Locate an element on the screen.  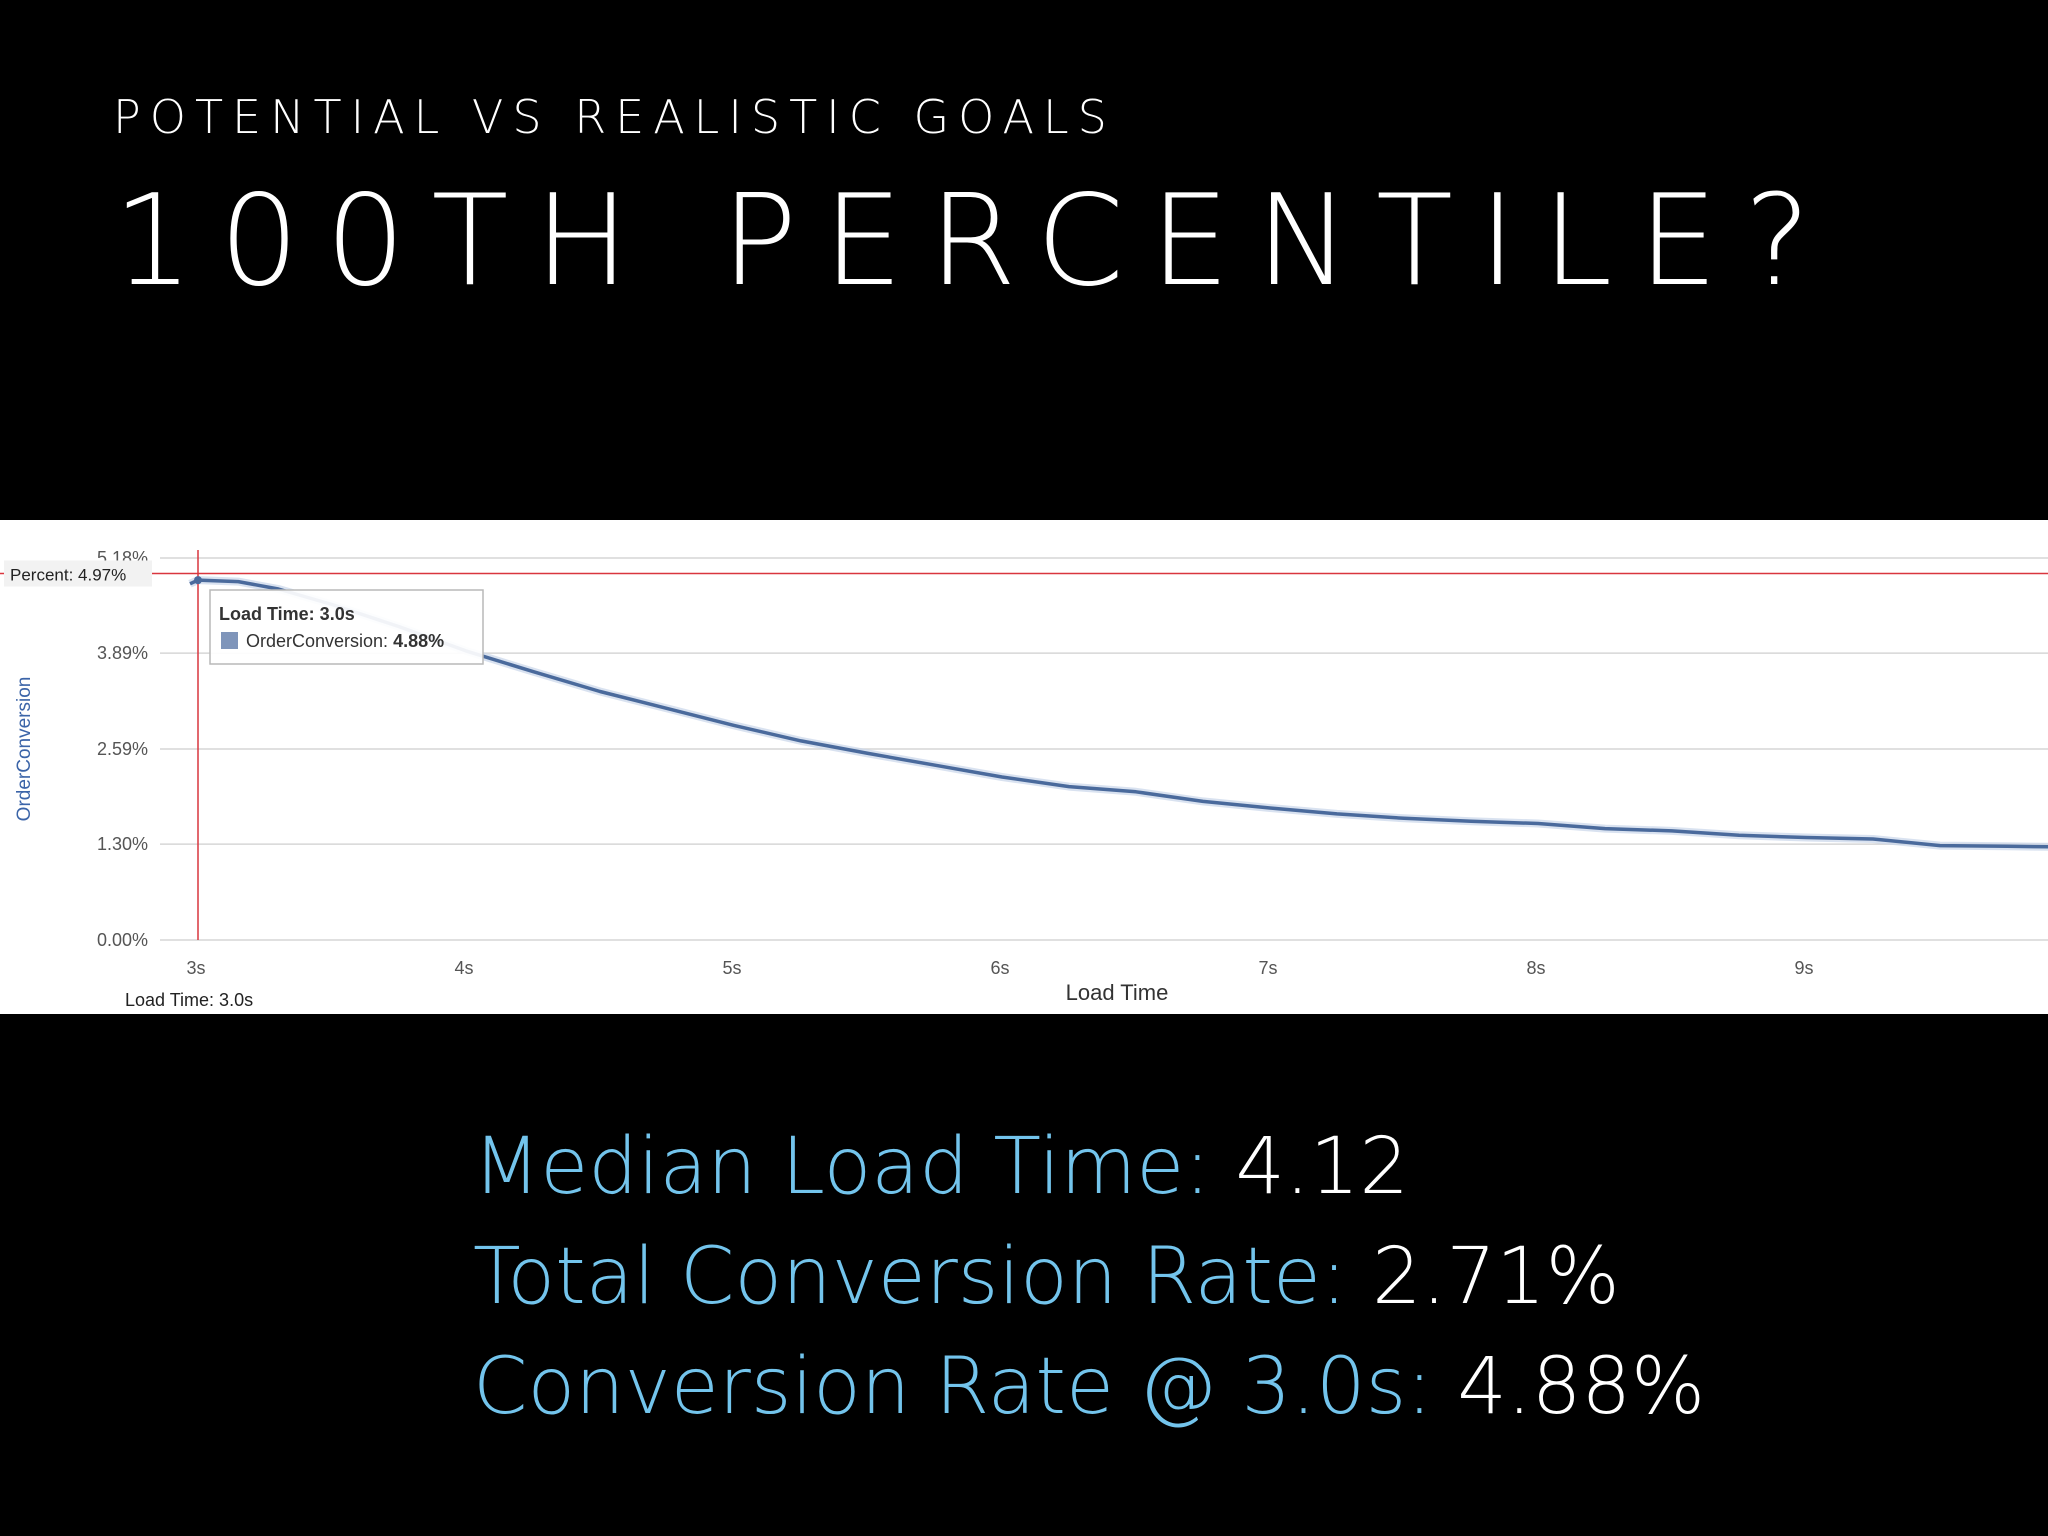
x-tick-label: 9s is located at coordinates (1803, 968).